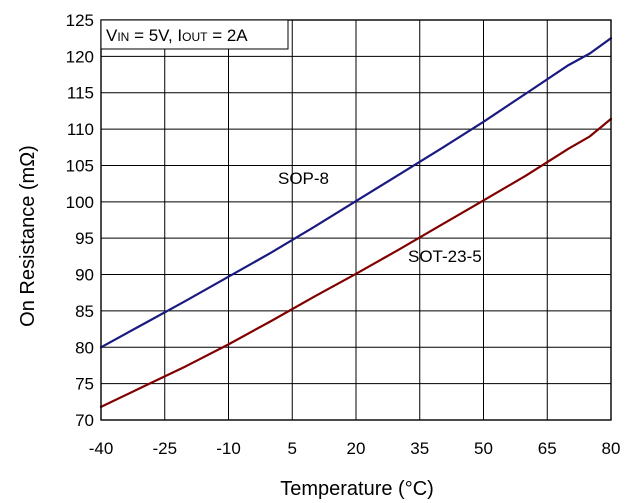  Describe the element at coordinates (80, 20) in the screenshot. I see `y-tick-label: 125` at that location.